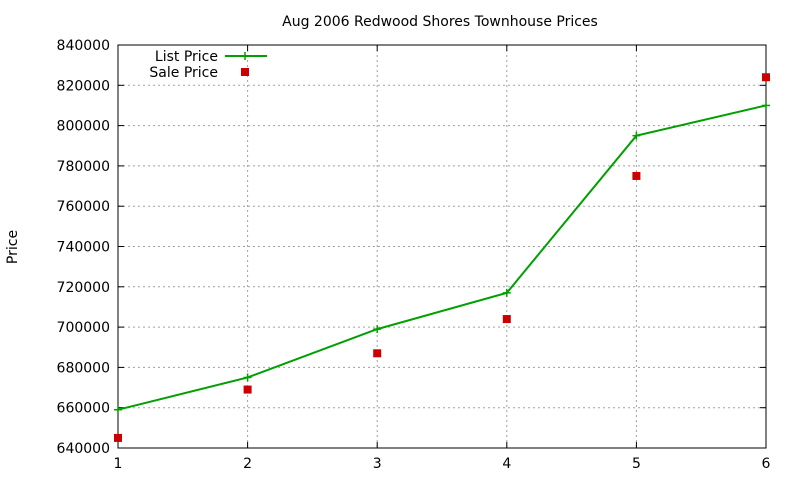  I want to click on y-tick-label: 780000, so click(83, 167).